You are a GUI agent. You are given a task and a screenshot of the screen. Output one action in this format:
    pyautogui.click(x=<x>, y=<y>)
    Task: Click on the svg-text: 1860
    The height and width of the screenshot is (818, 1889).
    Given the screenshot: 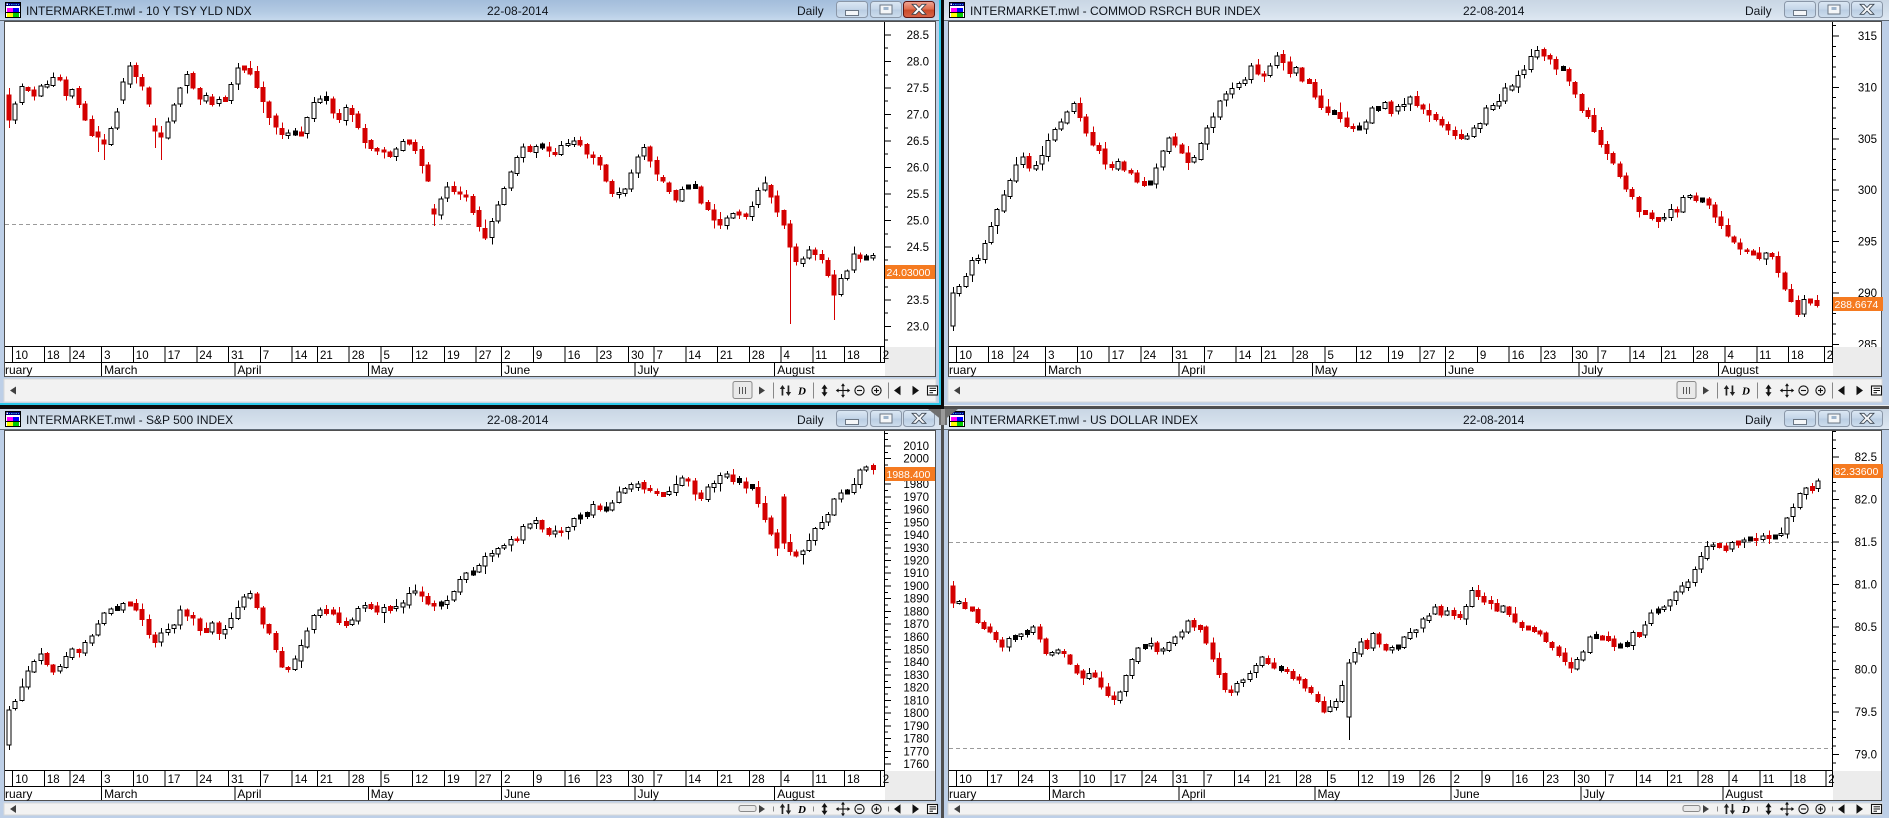 What is the action you would take?
    pyautogui.click(x=916, y=638)
    